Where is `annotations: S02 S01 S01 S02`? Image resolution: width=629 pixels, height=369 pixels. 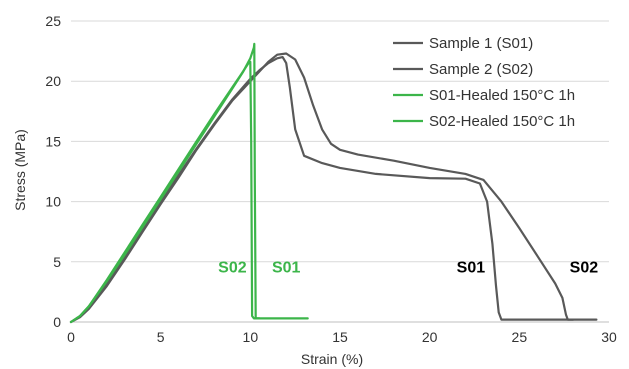
annotations: S02 S01 S01 S02 is located at coordinates (408, 268).